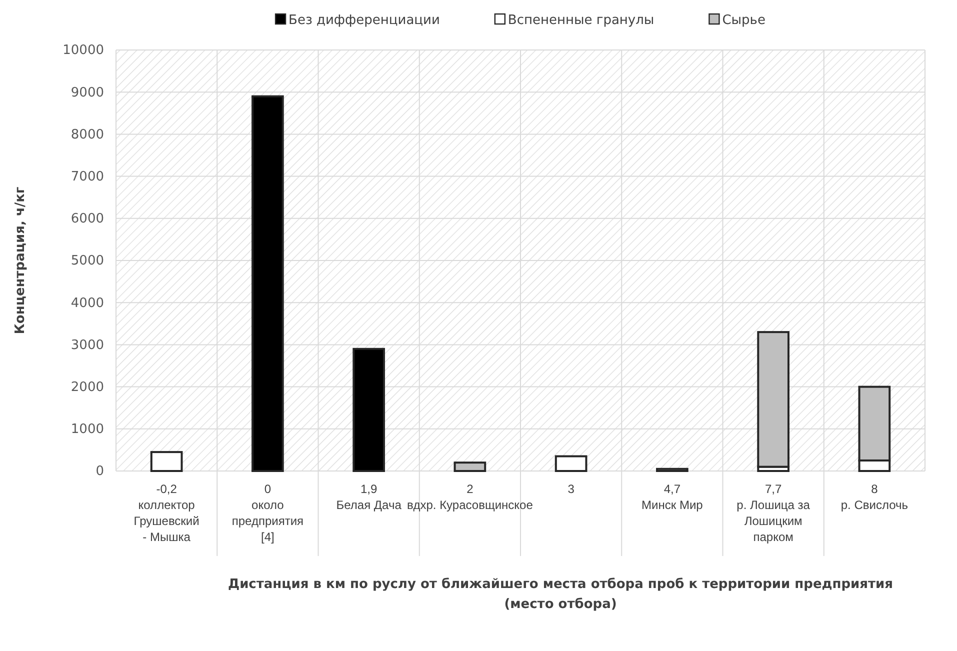 This screenshot has width=957, height=651. I want to click on x-tick-label: 1,9 Белая Дача, so click(369, 497).